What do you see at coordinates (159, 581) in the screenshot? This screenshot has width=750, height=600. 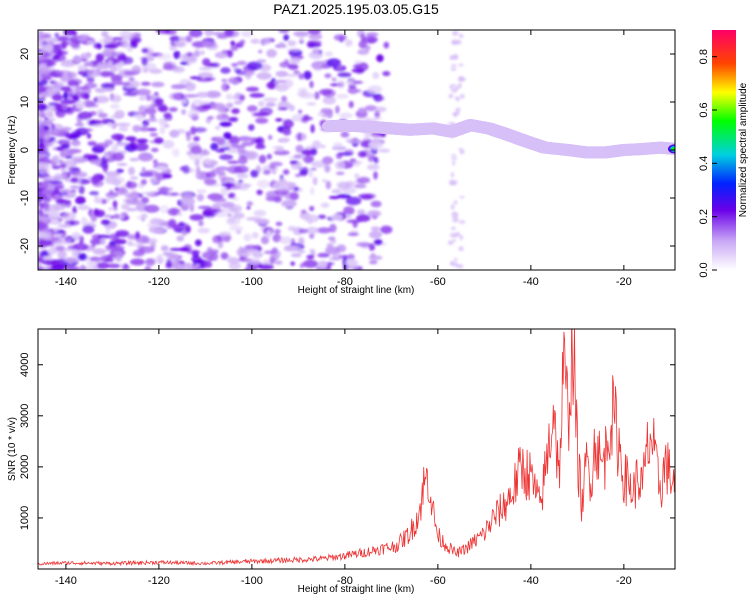 I see `x-tick-label: -120` at bounding box center [159, 581].